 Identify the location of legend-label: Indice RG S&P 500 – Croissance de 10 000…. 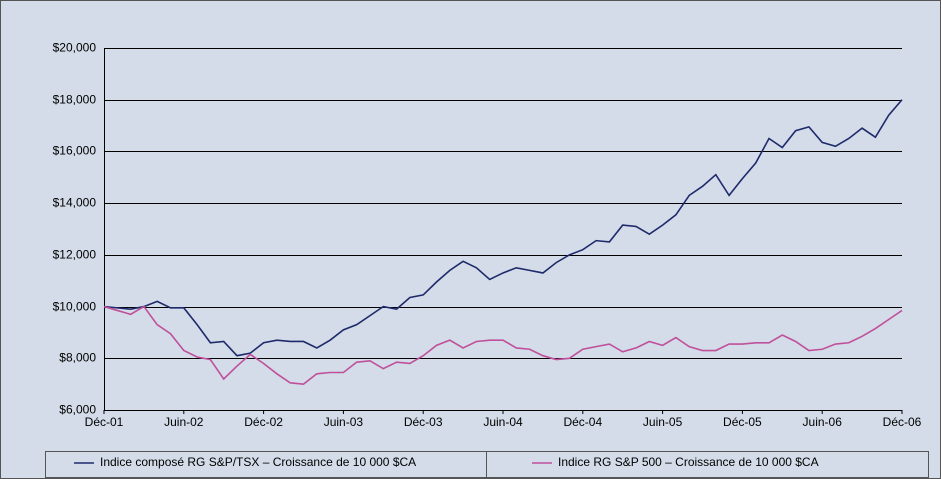
(688, 462).